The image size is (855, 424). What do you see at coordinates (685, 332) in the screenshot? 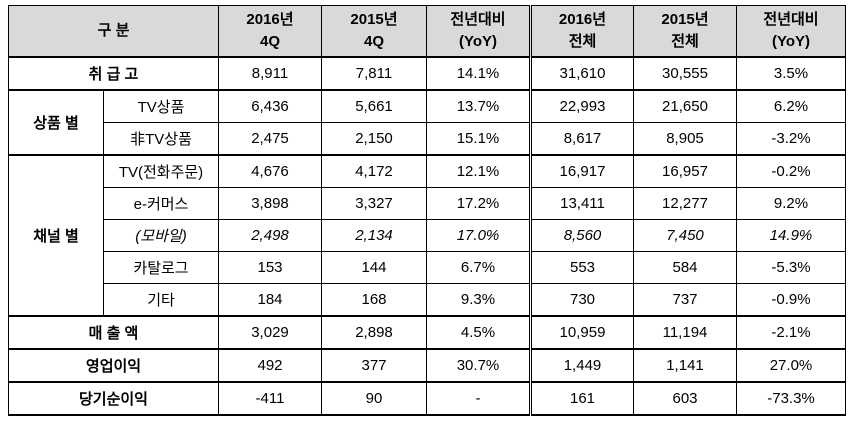
I see `value-cell: 11,194` at bounding box center [685, 332].